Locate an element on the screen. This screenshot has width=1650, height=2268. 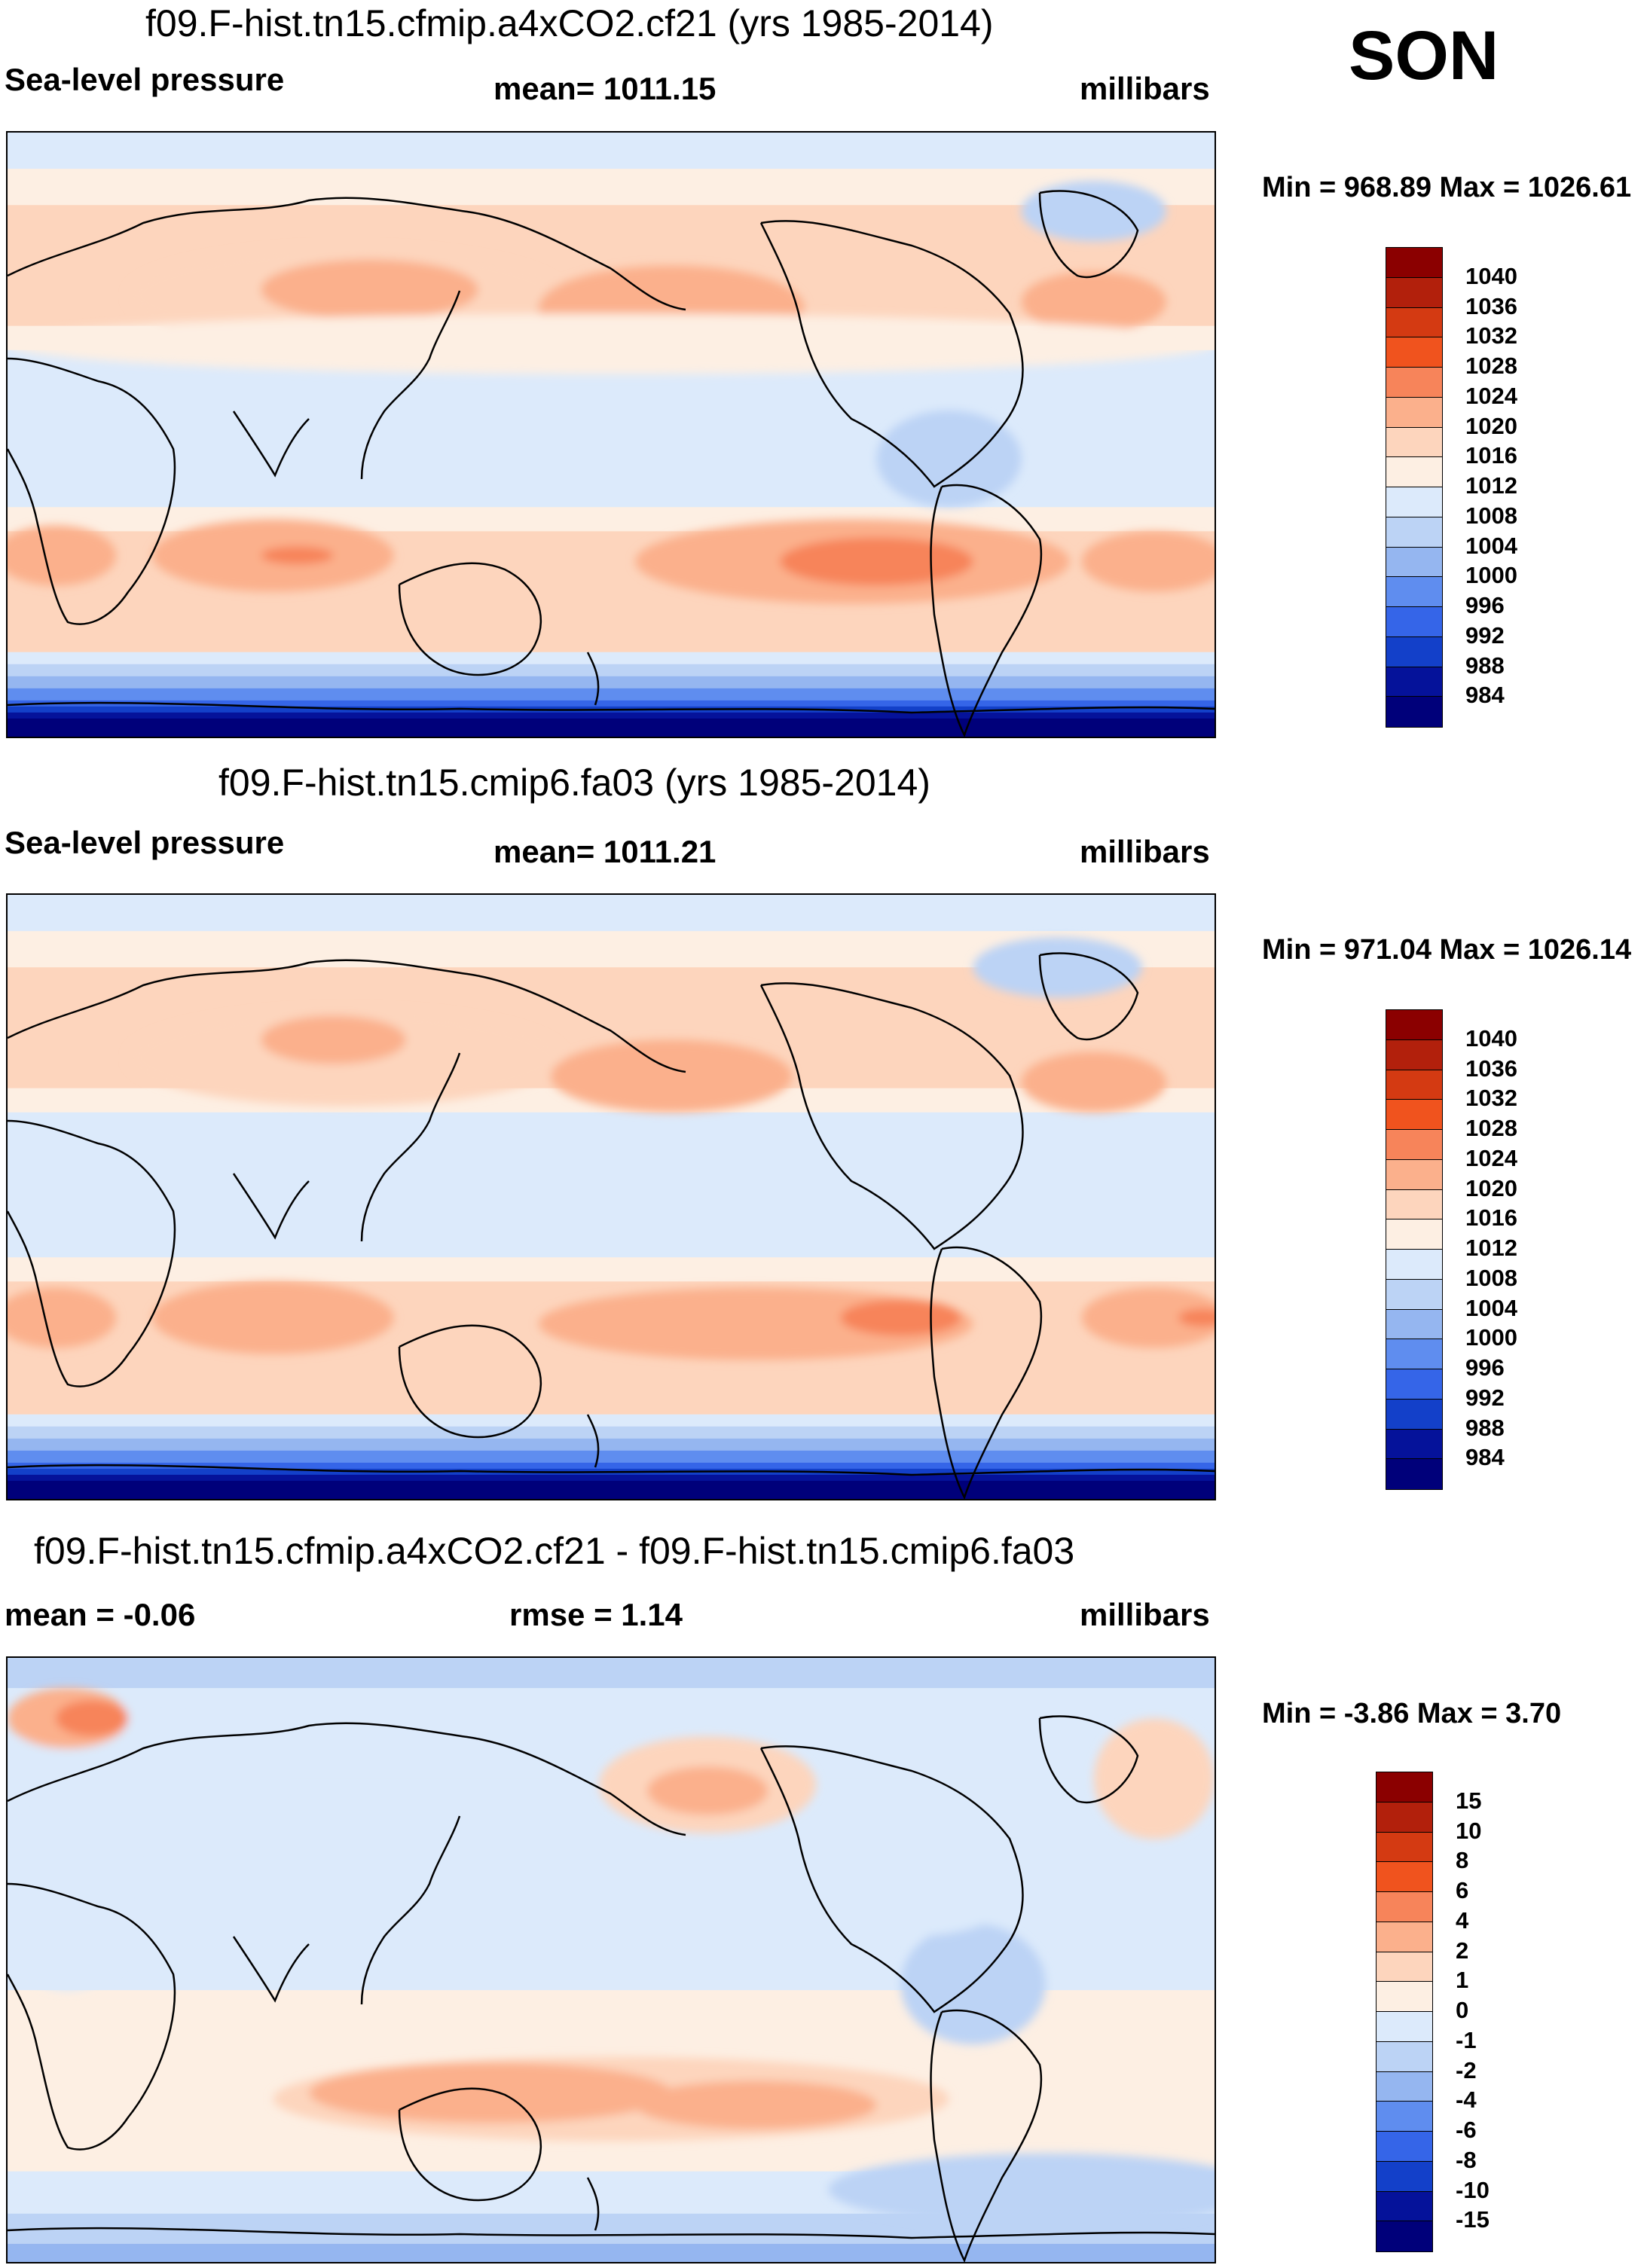
colorbar-tick-label: 8 is located at coordinates (1462, 1860).